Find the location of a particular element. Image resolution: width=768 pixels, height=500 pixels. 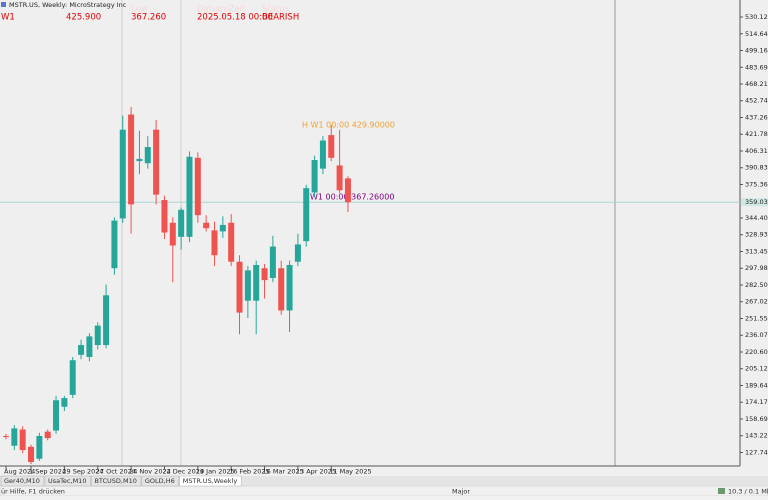

x-tick-label: 19 Jan 2025 is located at coordinates (215, 472).